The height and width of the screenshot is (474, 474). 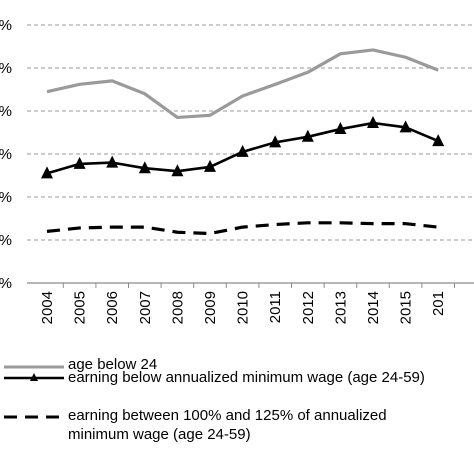 What do you see at coordinates (145, 307) in the screenshot?
I see `x-tick-label: 2007` at bounding box center [145, 307].